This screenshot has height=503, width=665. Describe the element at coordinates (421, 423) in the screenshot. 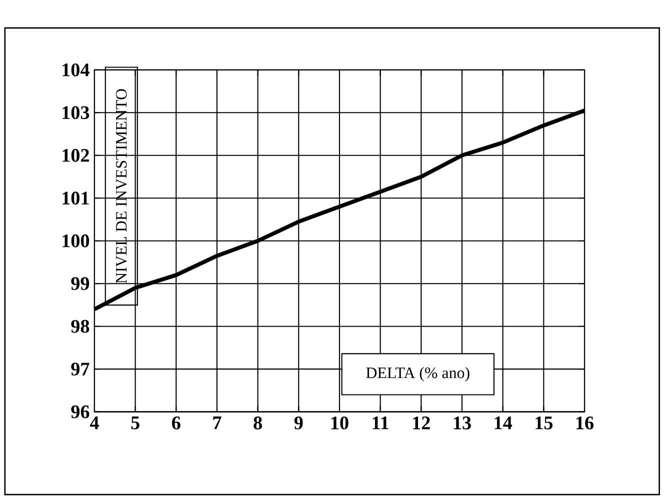

I see `x-tick-label: 12` at that location.